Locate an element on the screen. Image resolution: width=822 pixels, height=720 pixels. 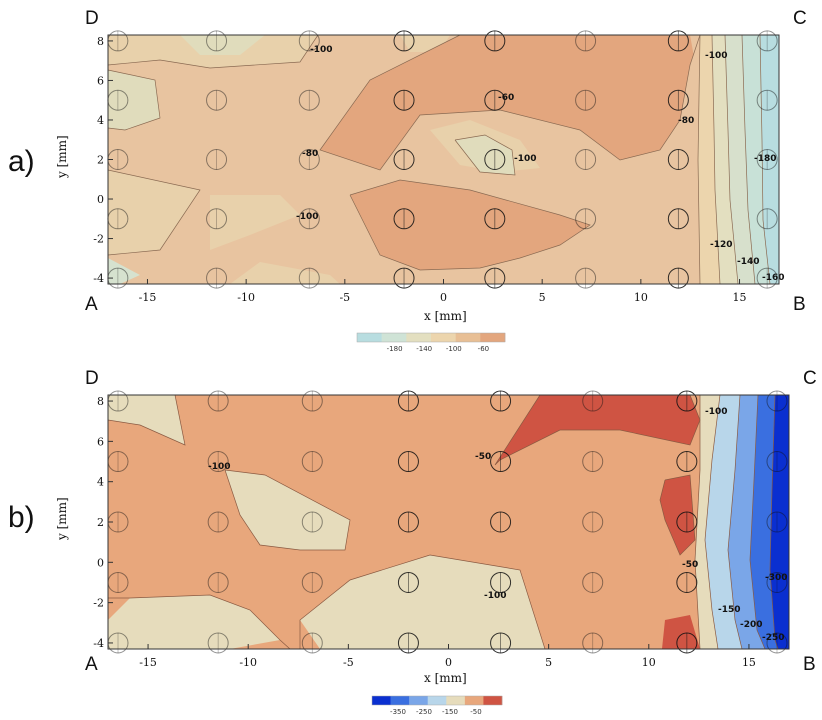
corner-a-a: A is located at coordinates (91, 304).